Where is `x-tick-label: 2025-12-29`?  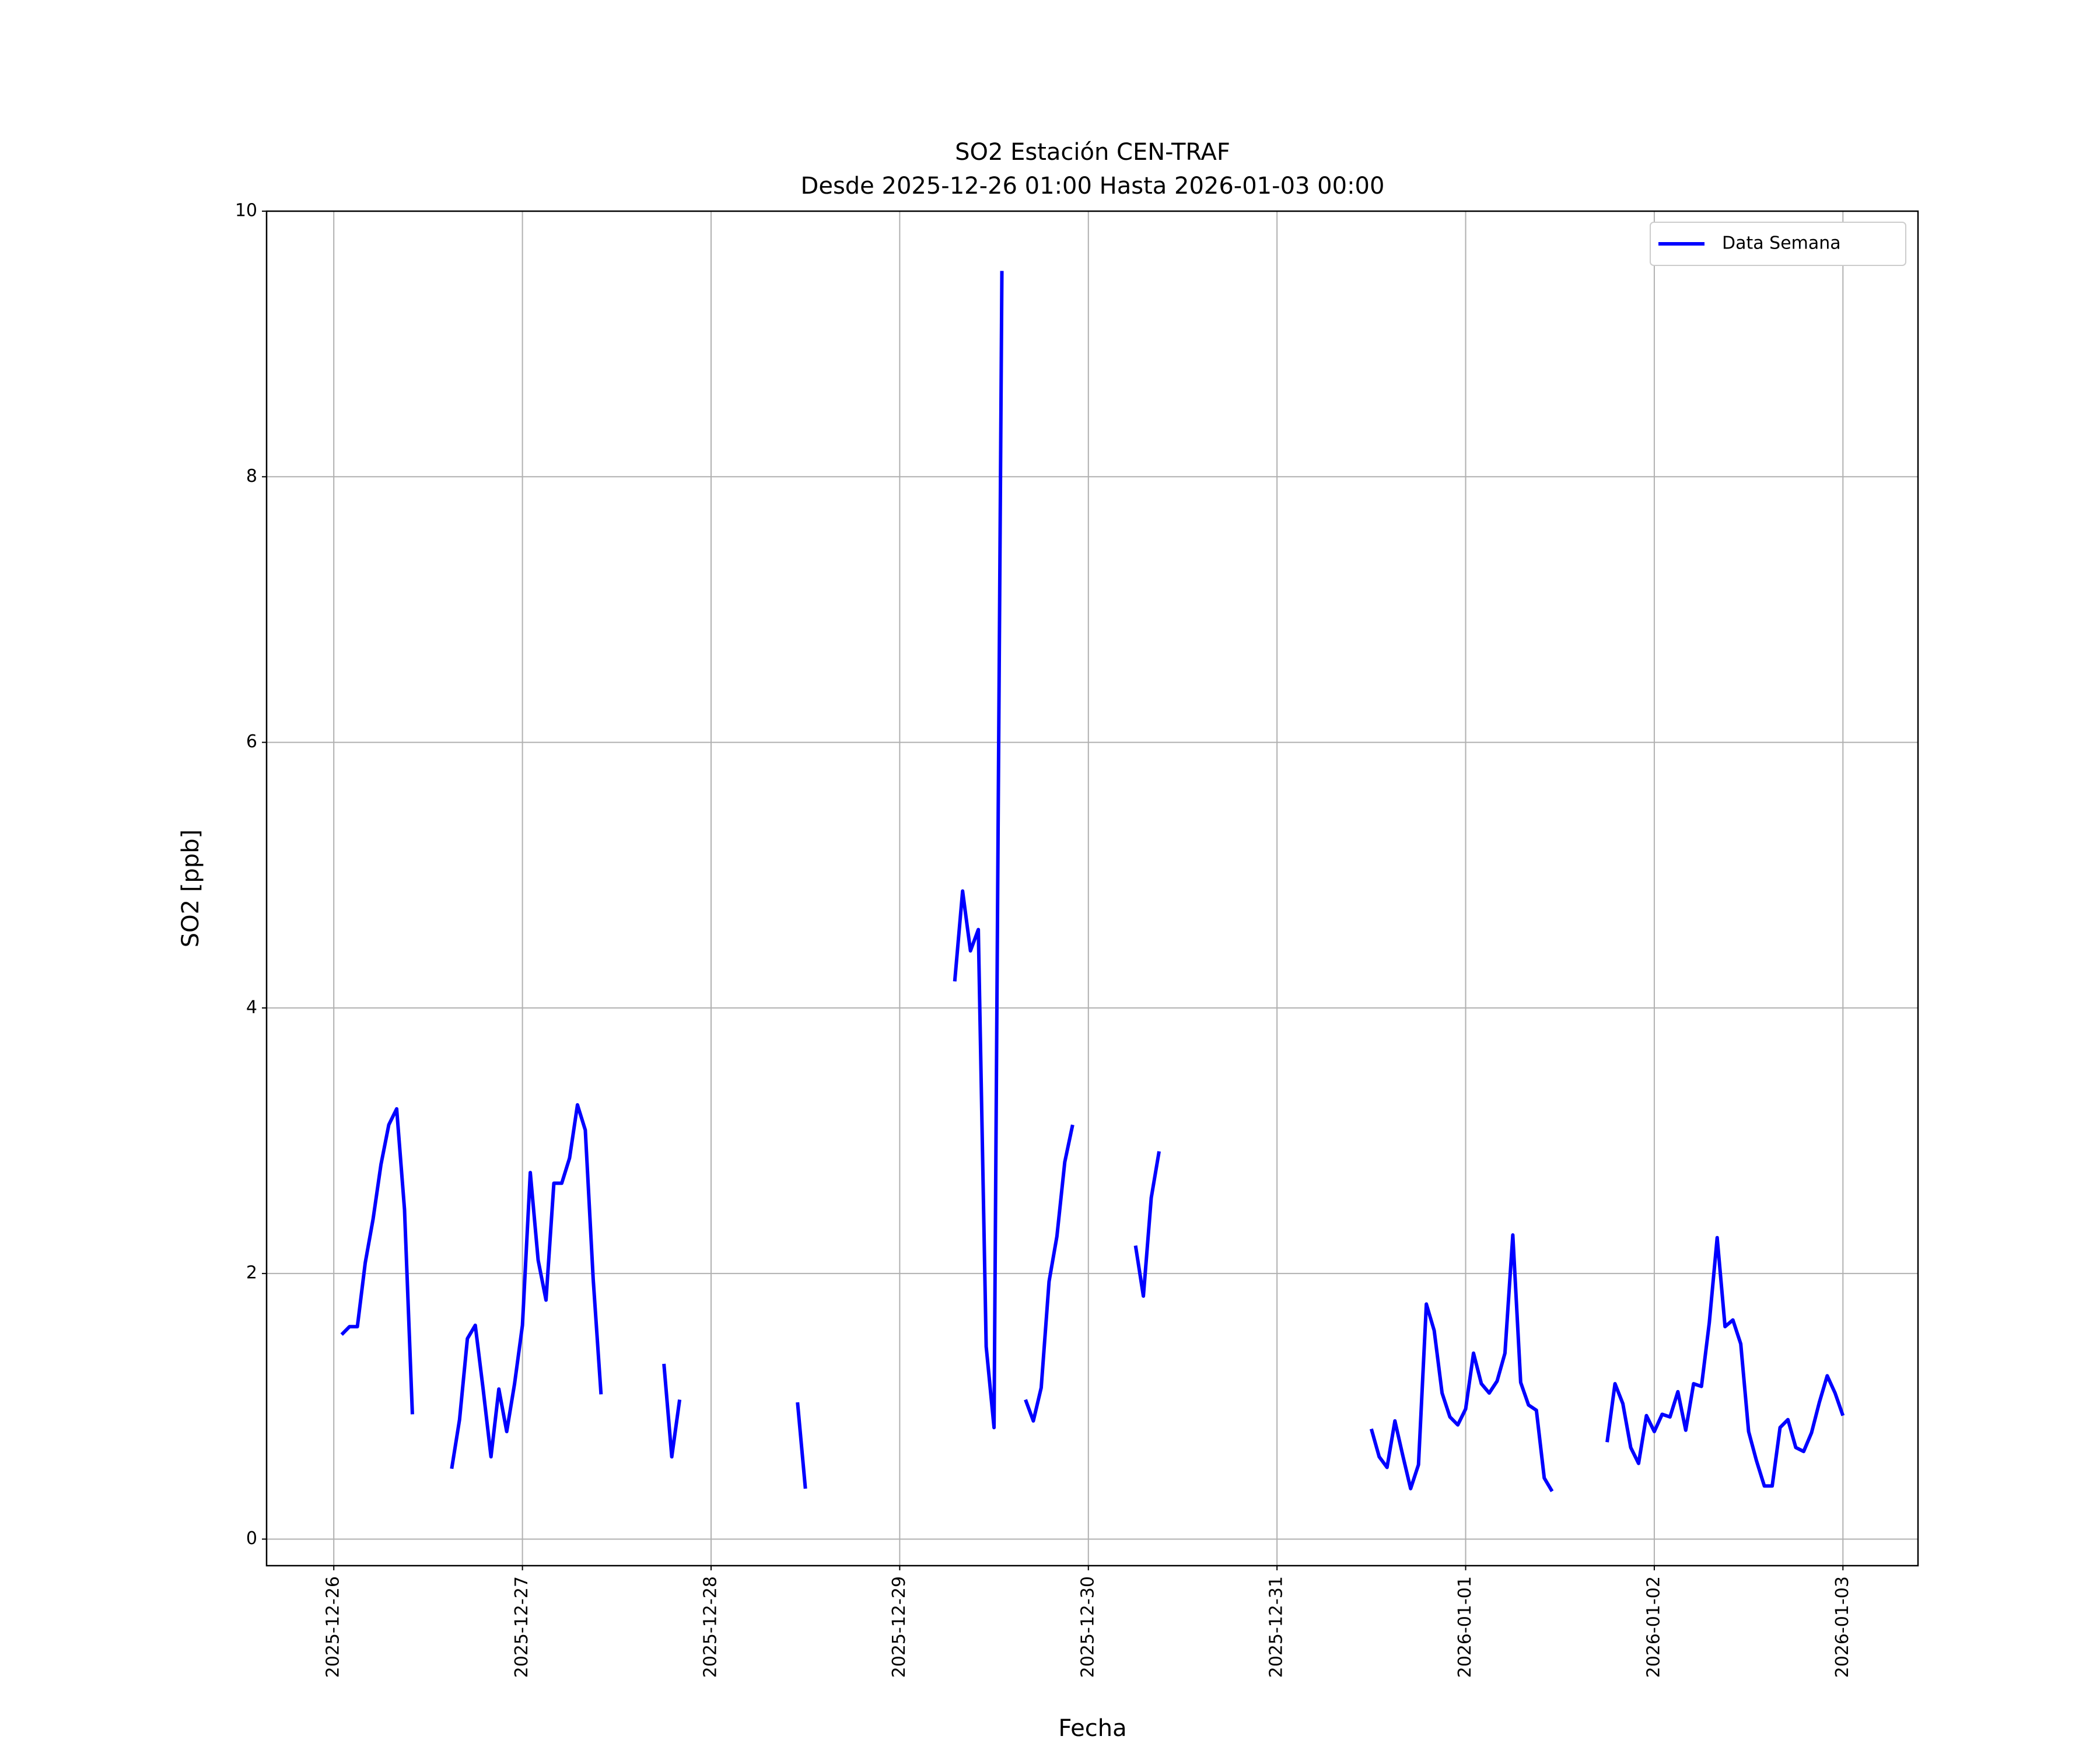 x-tick-label: 2025-12-29 is located at coordinates (899, 1627).